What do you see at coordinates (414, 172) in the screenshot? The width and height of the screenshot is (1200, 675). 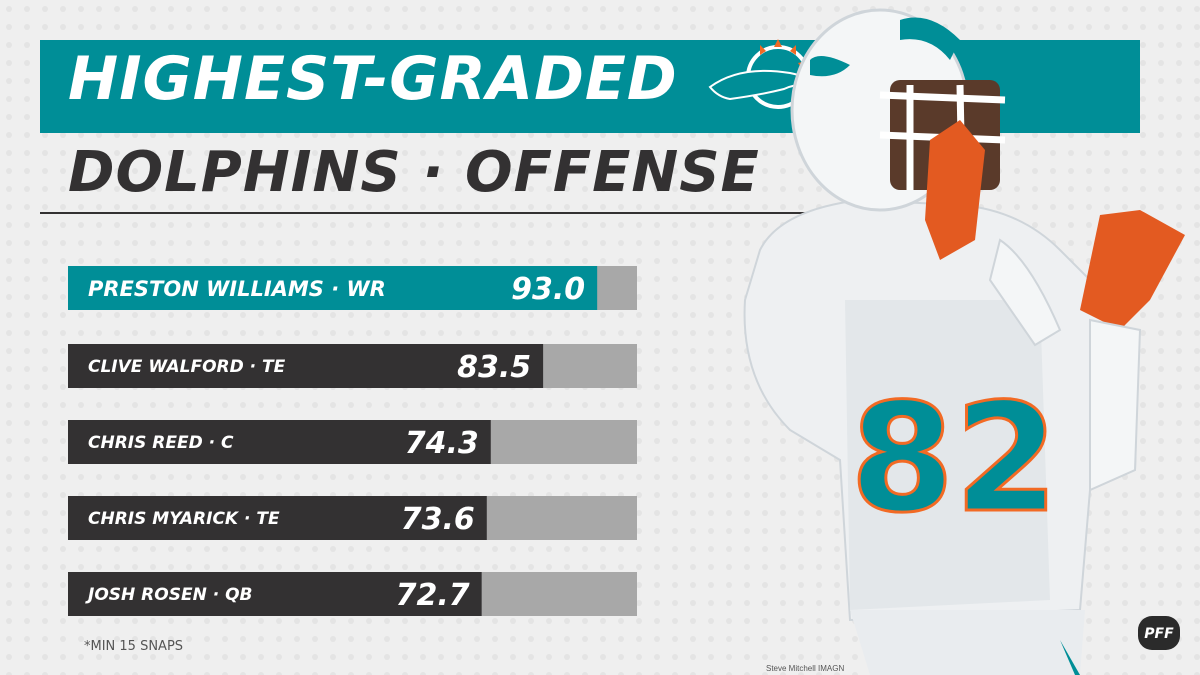 I see `page-subtitle: DOLPHINS · OFFENSE` at bounding box center [414, 172].